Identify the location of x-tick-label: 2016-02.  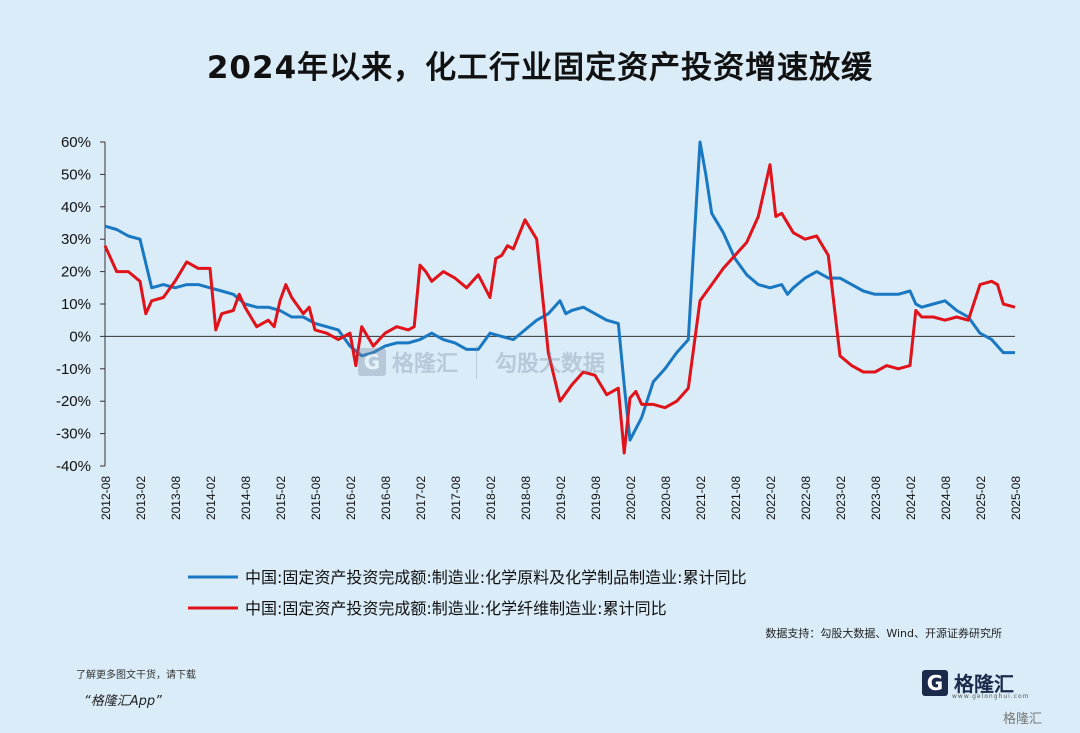
(351, 498).